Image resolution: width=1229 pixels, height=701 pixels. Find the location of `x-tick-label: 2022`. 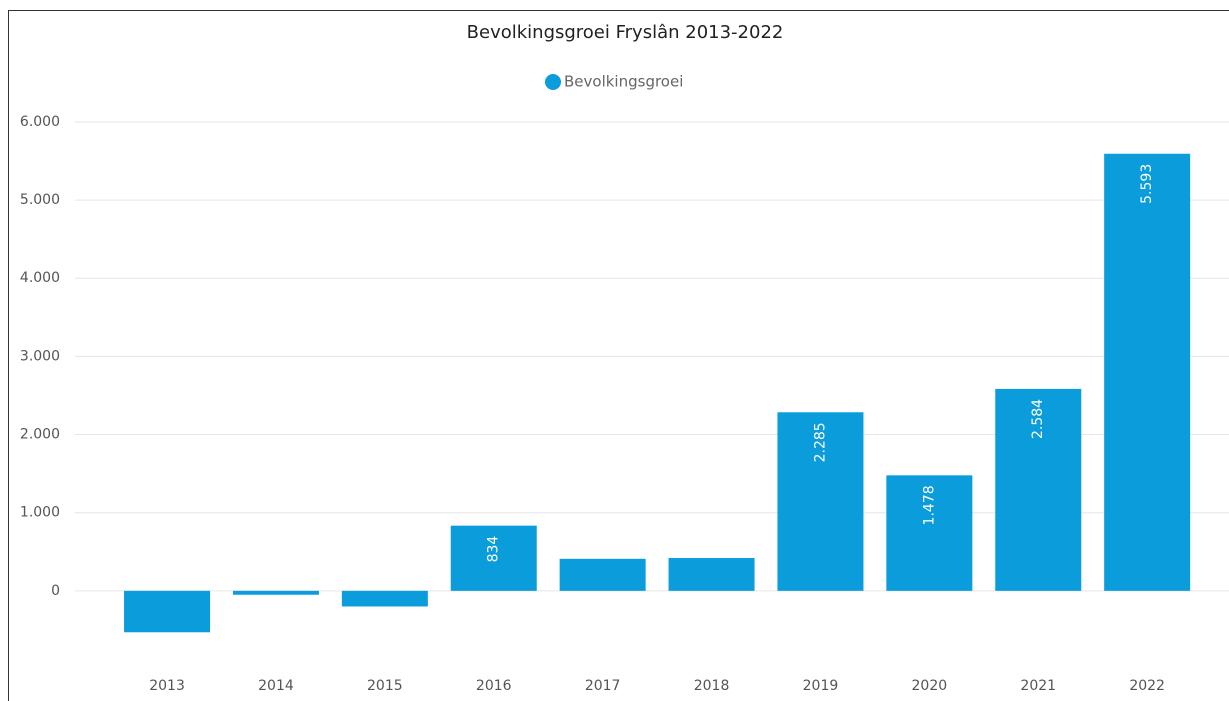

x-tick-label: 2022 is located at coordinates (1147, 686).